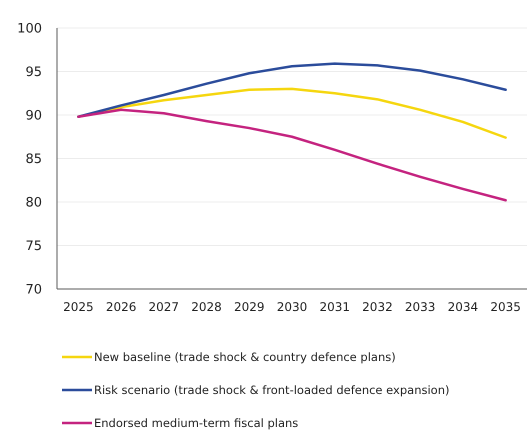 The image size is (528, 437). Describe the element at coordinates (33, 160) in the screenshot. I see `y-tick-label: 85` at that location.